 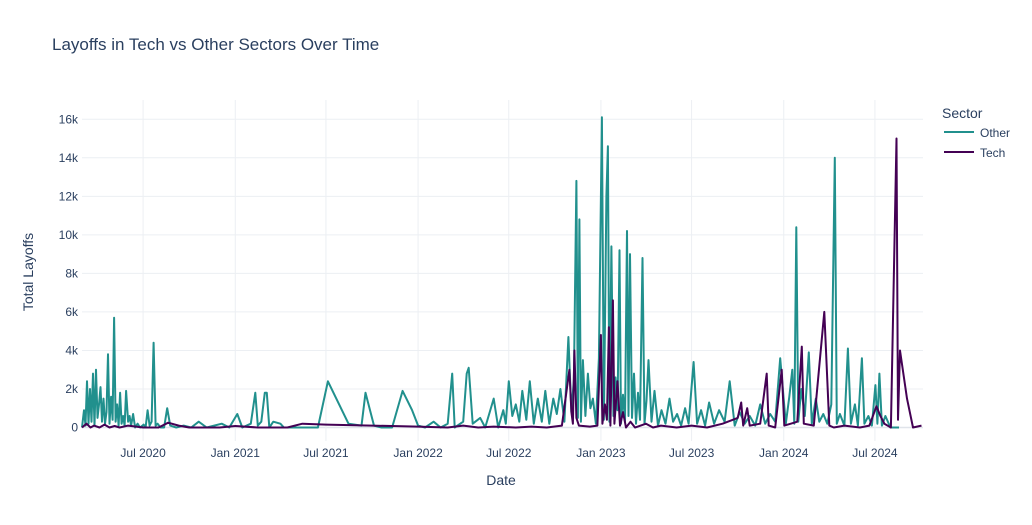 What do you see at coordinates (143, 453) in the screenshot?
I see `x-tick-label: Jul 2020` at bounding box center [143, 453].